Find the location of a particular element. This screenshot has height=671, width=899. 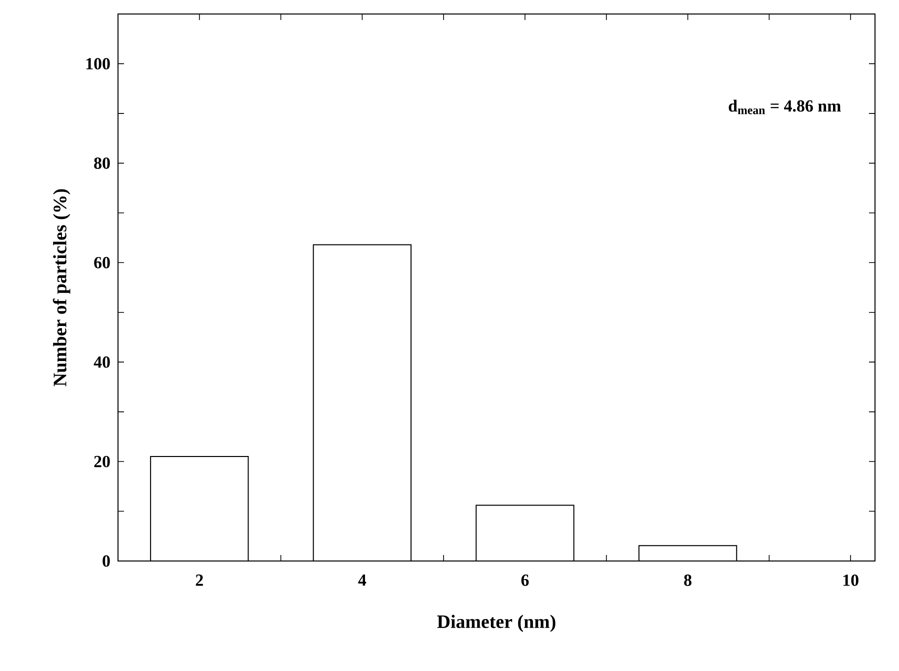

y-tick-label: 60 is located at coordinates (102, 262).